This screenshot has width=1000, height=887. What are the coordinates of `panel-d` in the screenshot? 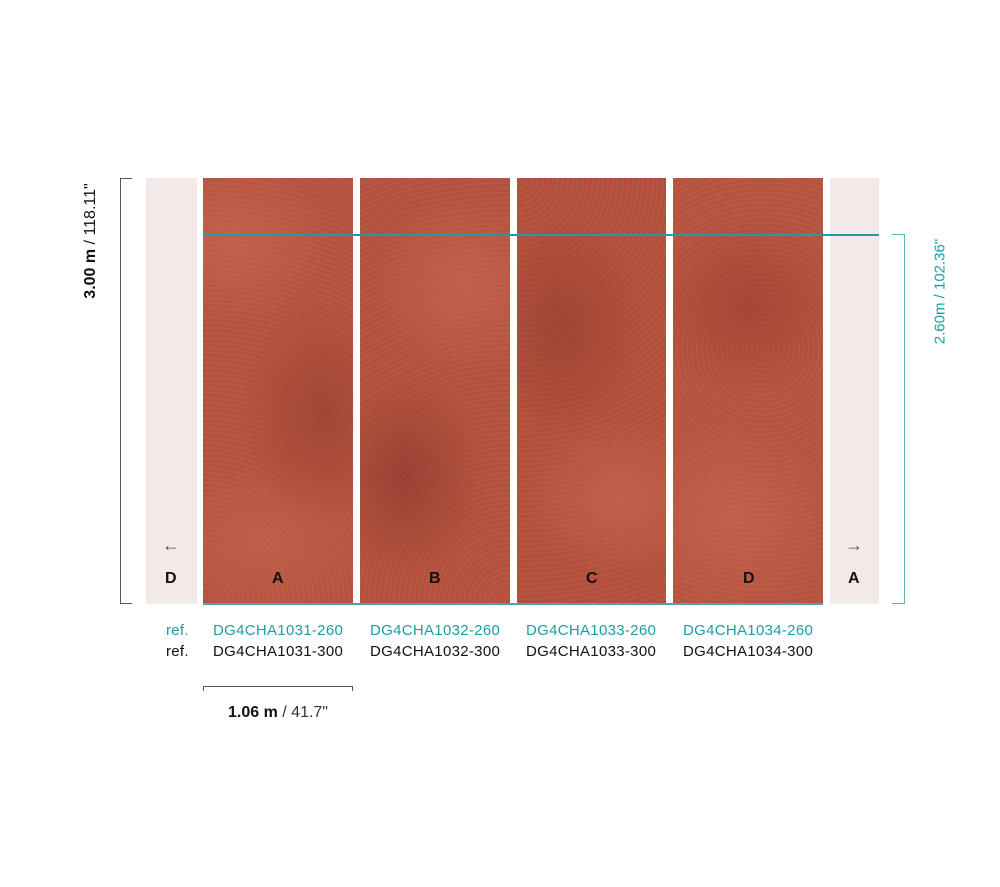 It's located at (748, 391).